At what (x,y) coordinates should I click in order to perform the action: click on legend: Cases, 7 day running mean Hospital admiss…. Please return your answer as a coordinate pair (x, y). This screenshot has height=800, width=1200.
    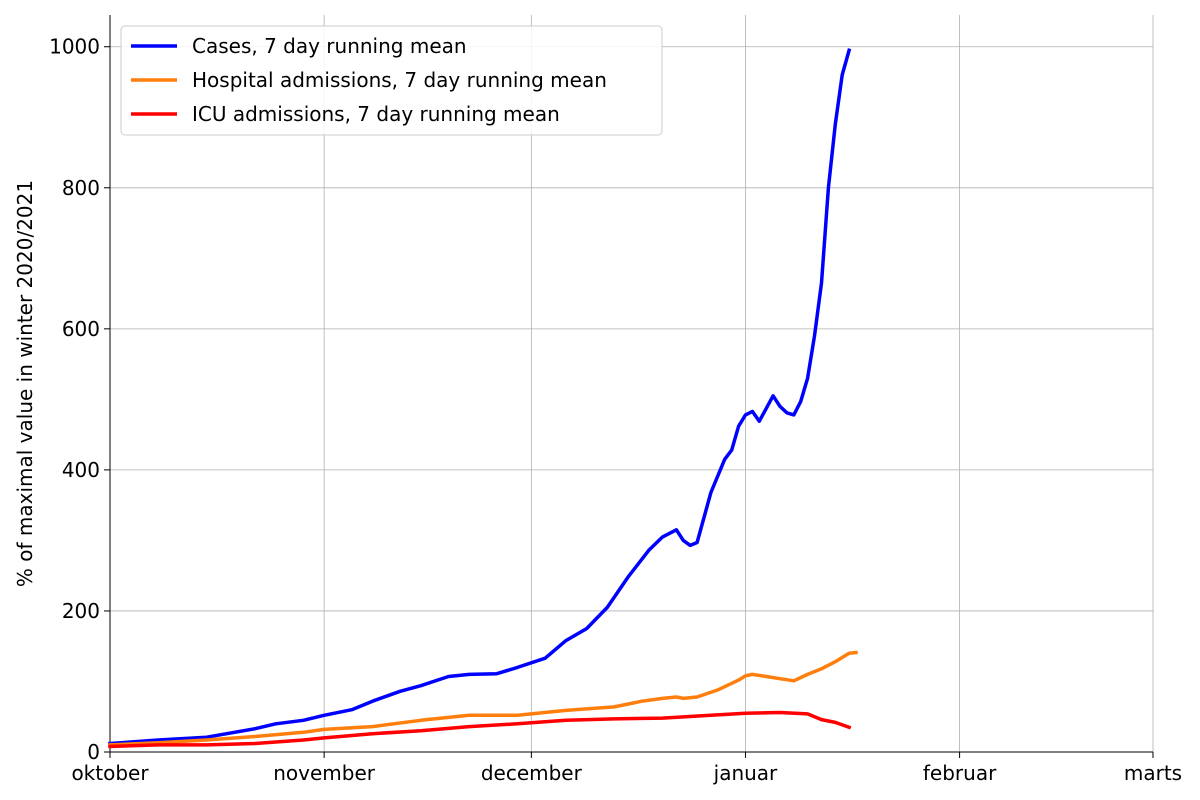
    Looking at the image, I should click on (391, 80).